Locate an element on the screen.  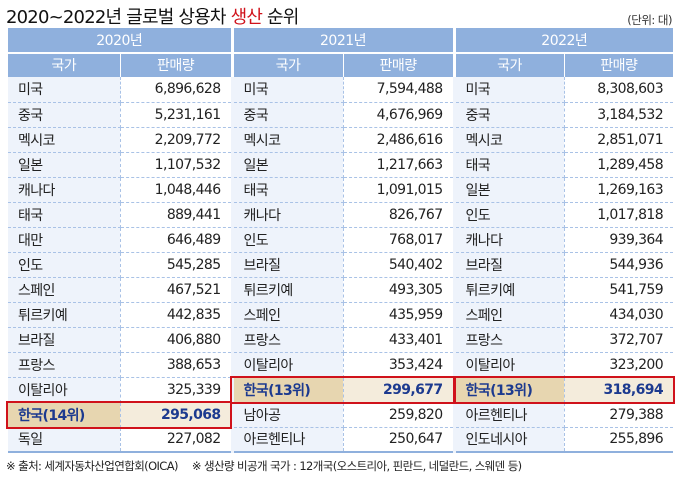
sales-cell: 4,676,969 is located at coordinates (399, 115).